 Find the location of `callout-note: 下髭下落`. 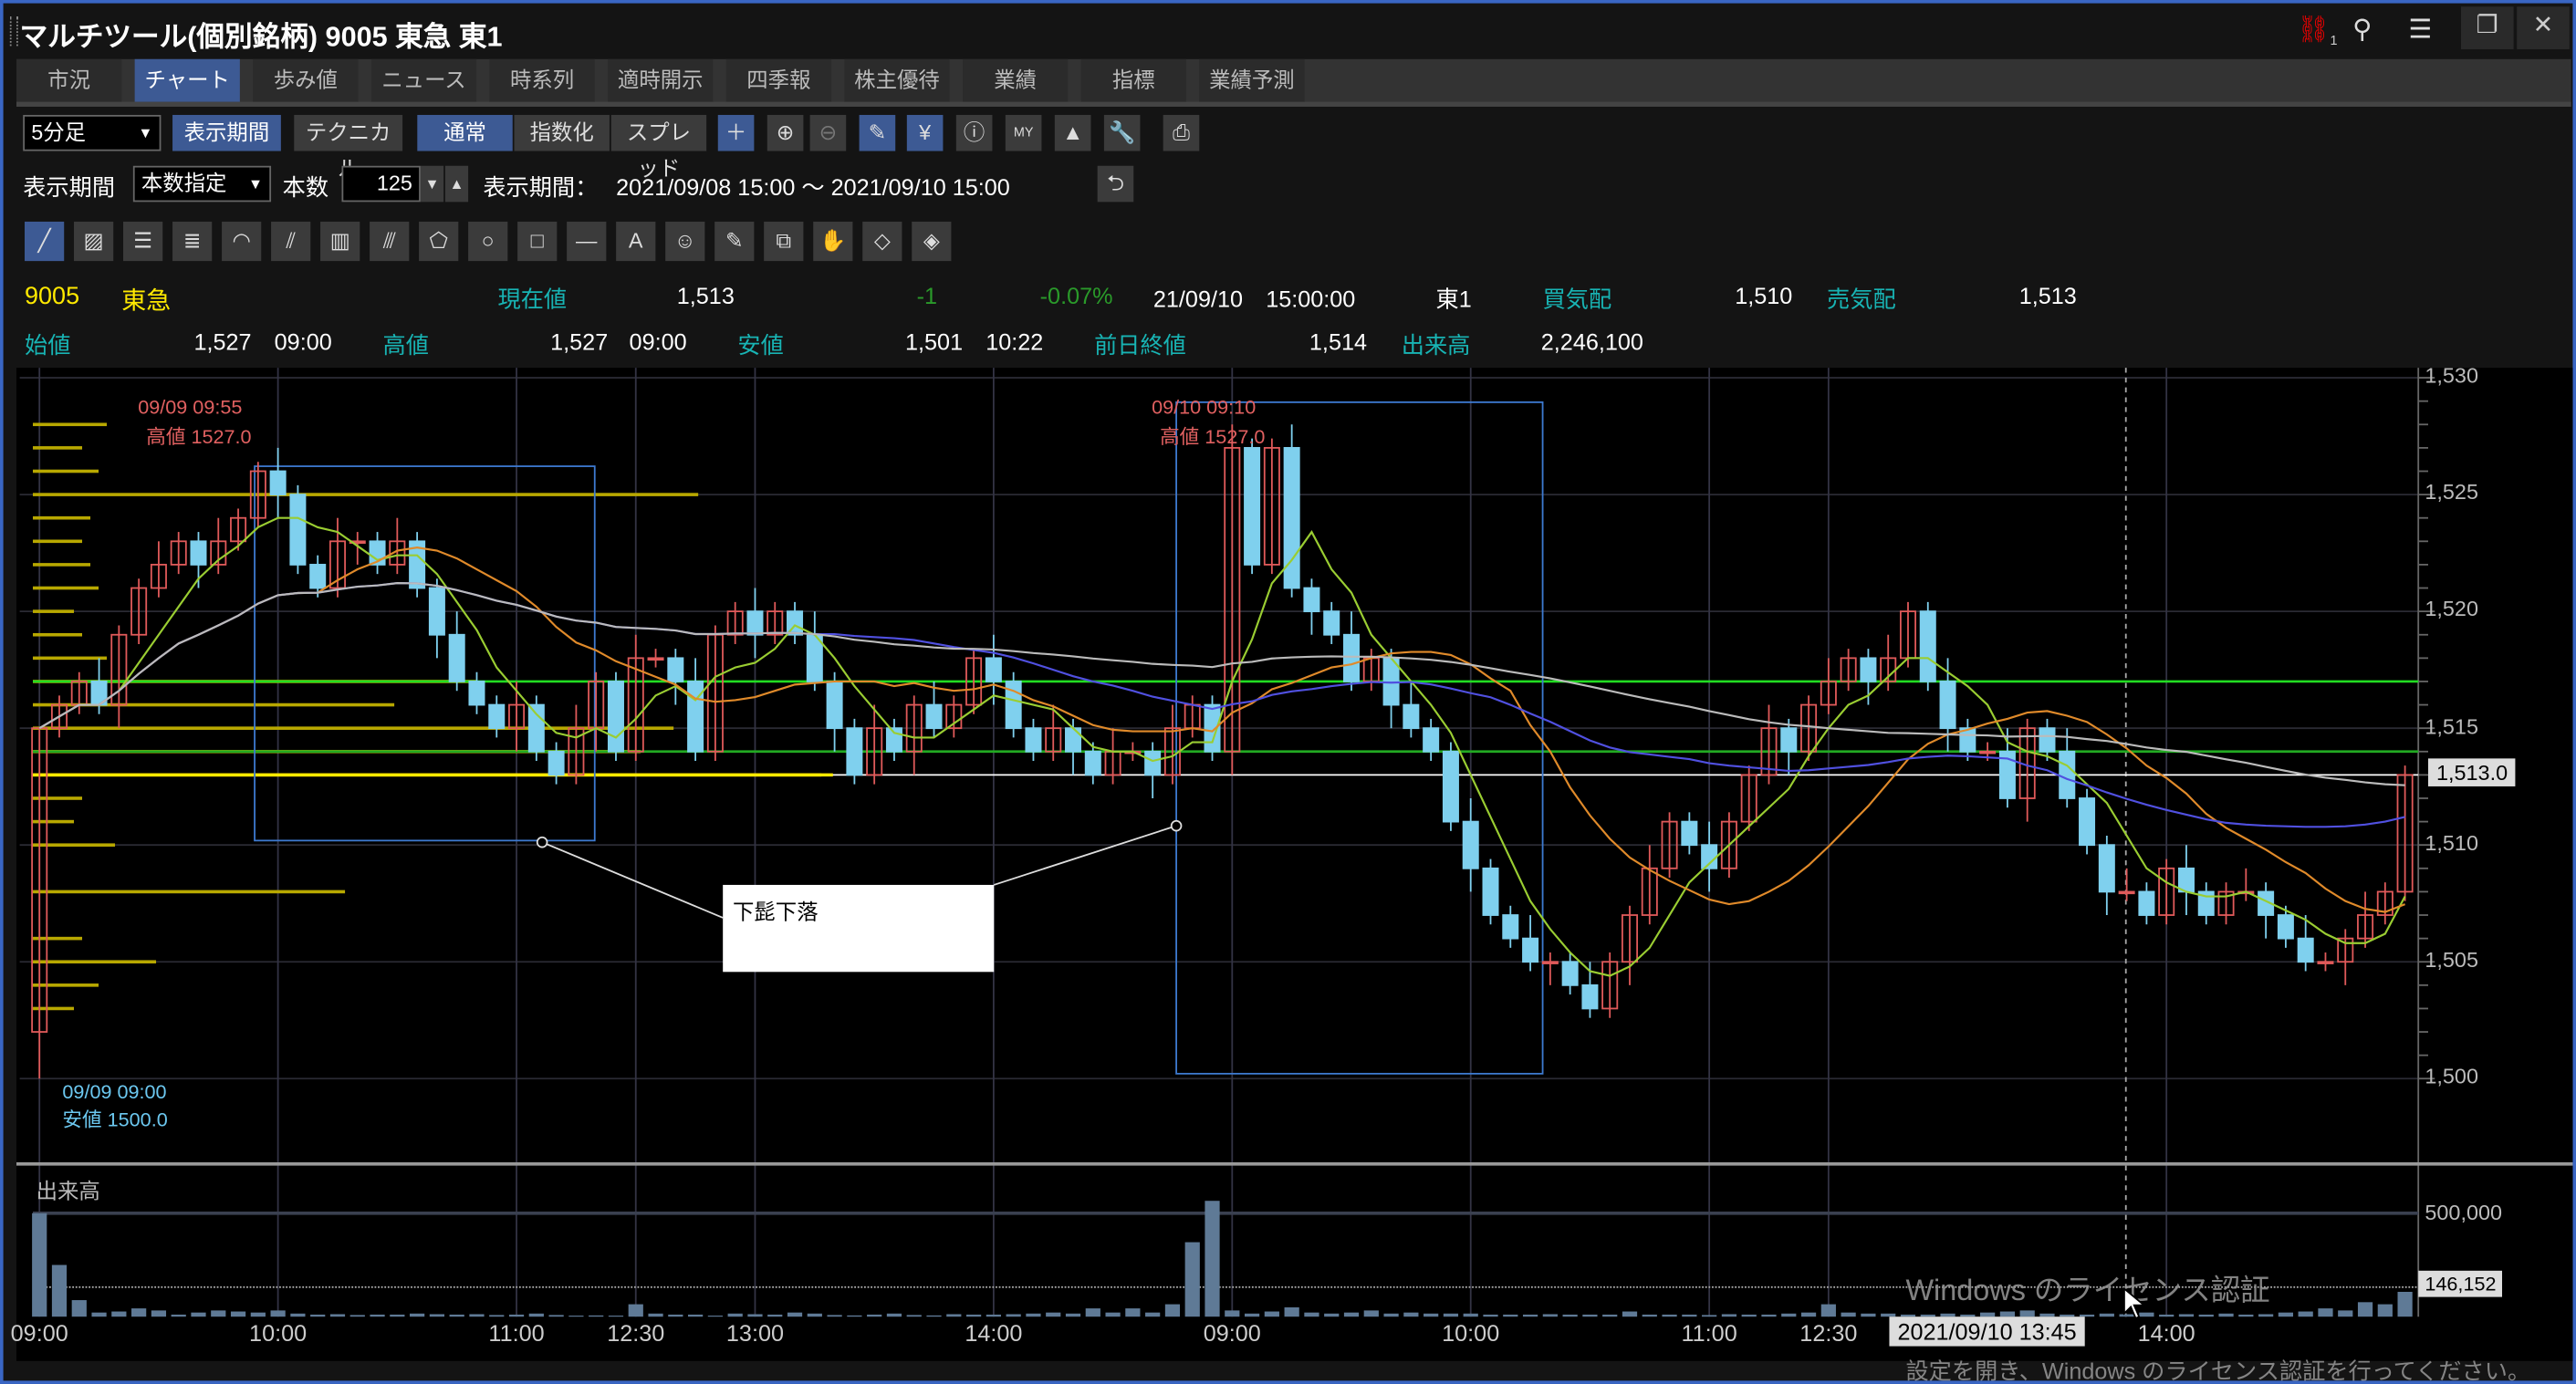

callout-note: 下髭下落 is located at coordinates (859, 928).